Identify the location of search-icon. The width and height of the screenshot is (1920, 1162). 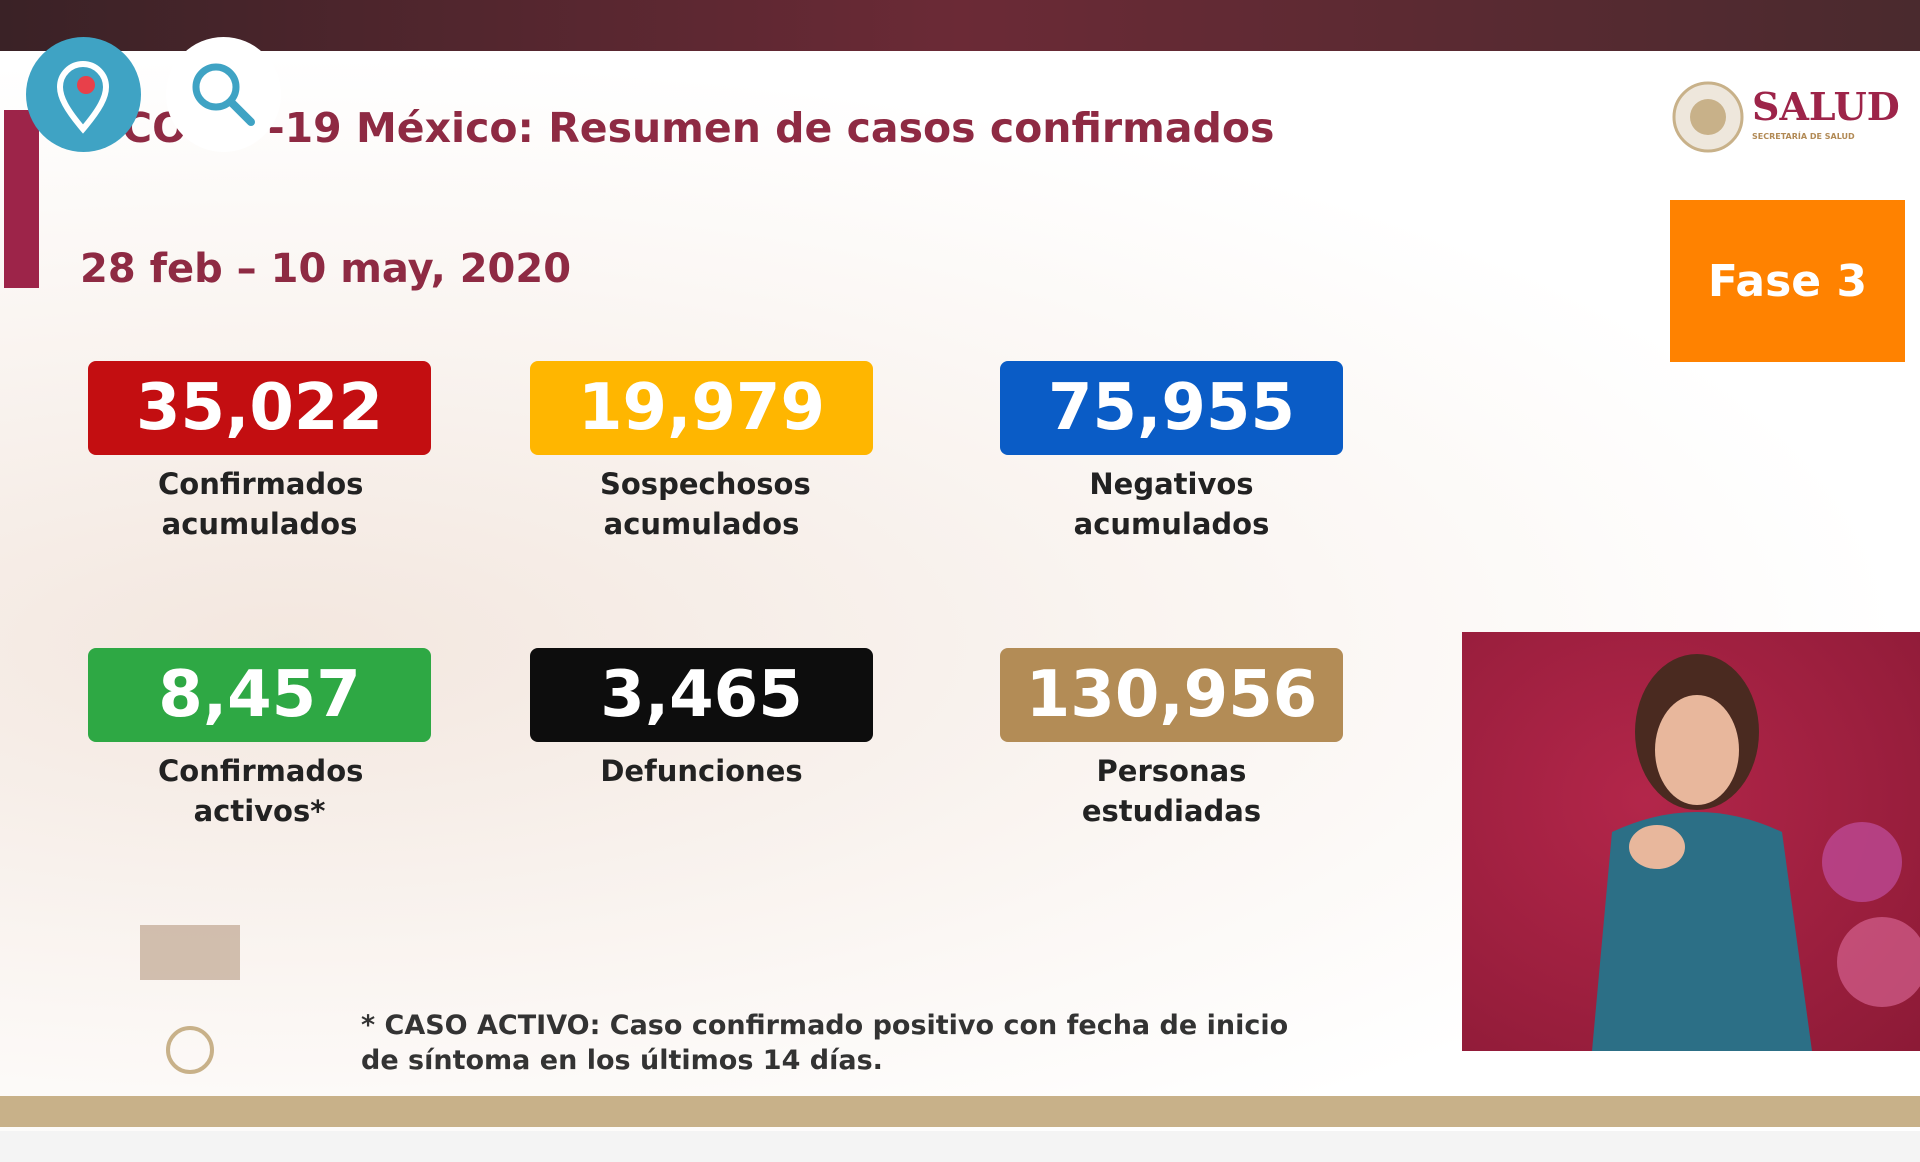
(223, 94).